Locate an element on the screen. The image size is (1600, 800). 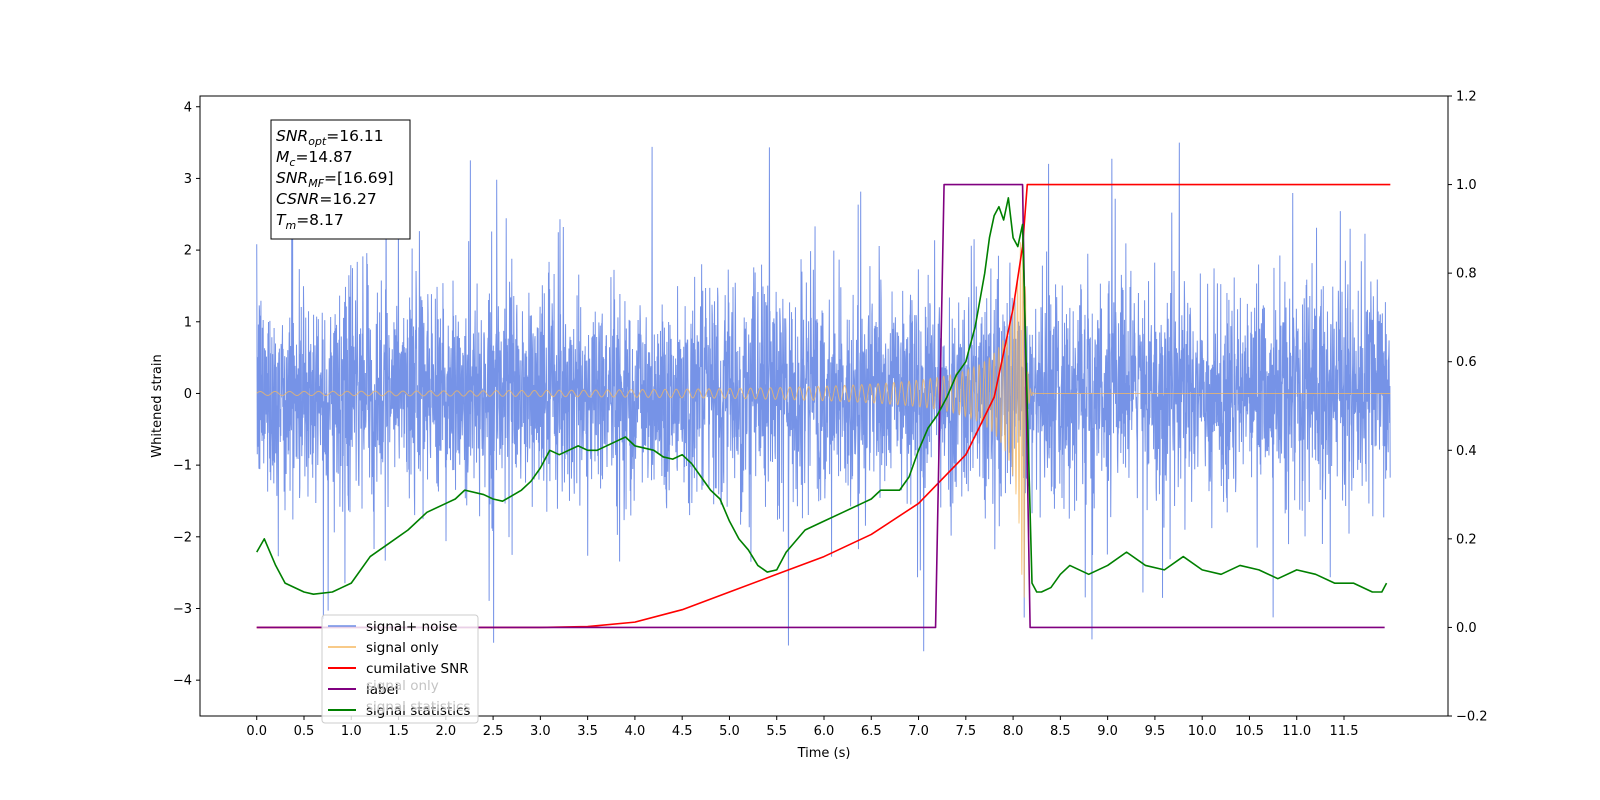
y-tick-label: −2 is located at coordinates (182, 537).